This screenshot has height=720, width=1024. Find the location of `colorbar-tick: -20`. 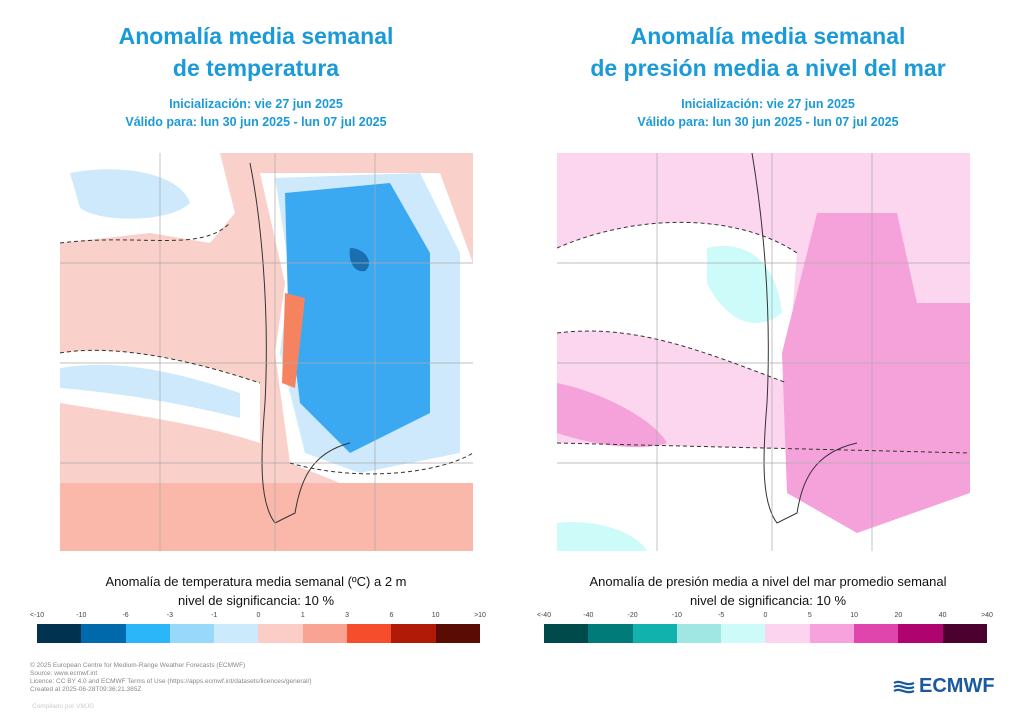

colorbar-tick: -20 is located at coordinates (632, 615).